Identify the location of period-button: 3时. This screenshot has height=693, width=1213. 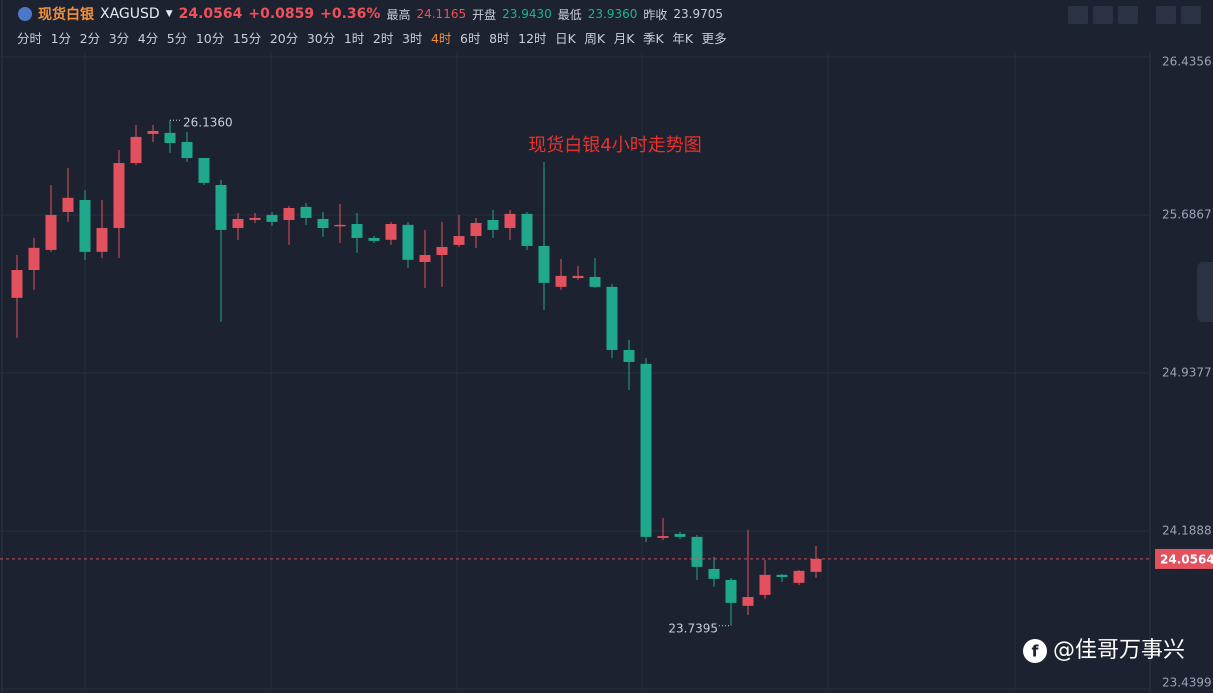
(412, 38).